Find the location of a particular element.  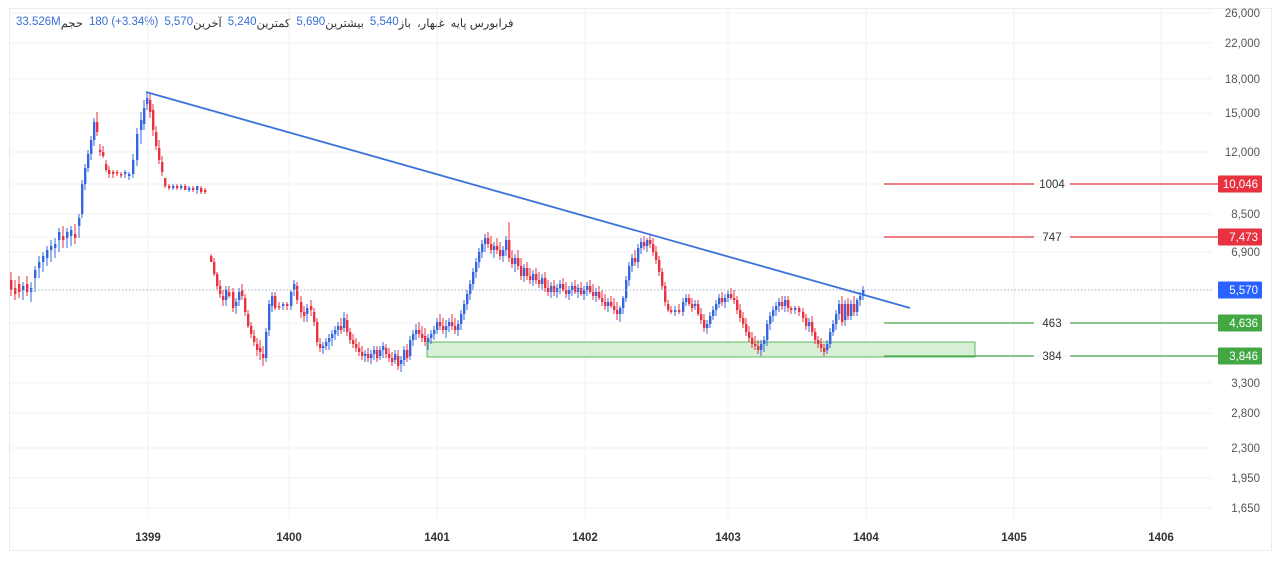

time-axis: 1399 1400 1401 1402 1403 1404 1405 1406 is located at coordinates (654, 538).